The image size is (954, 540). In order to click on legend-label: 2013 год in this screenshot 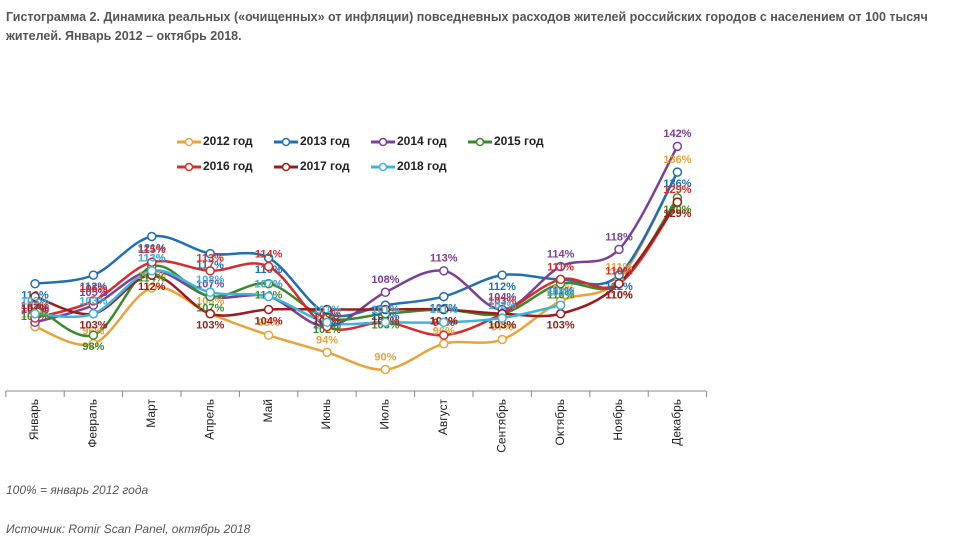, I will do `click(325, 141)`.